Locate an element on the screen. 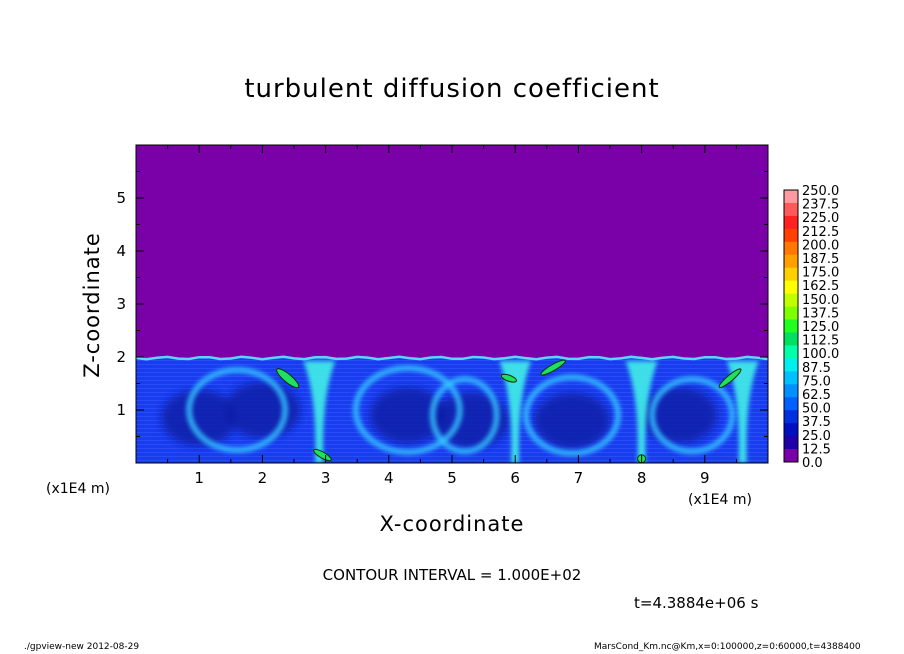  y-tick-label: 3 is located at coordinates (121, 304).